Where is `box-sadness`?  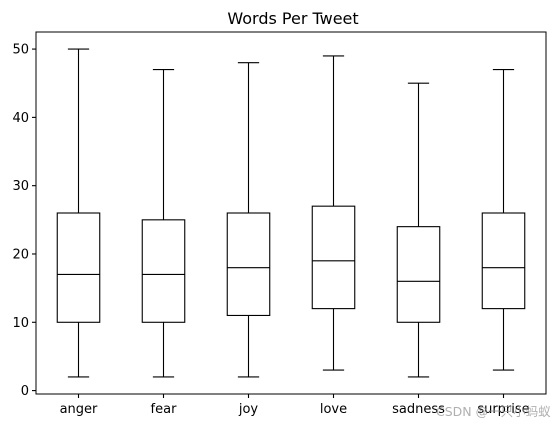
box-sadness is located at coordinates (418, 274).